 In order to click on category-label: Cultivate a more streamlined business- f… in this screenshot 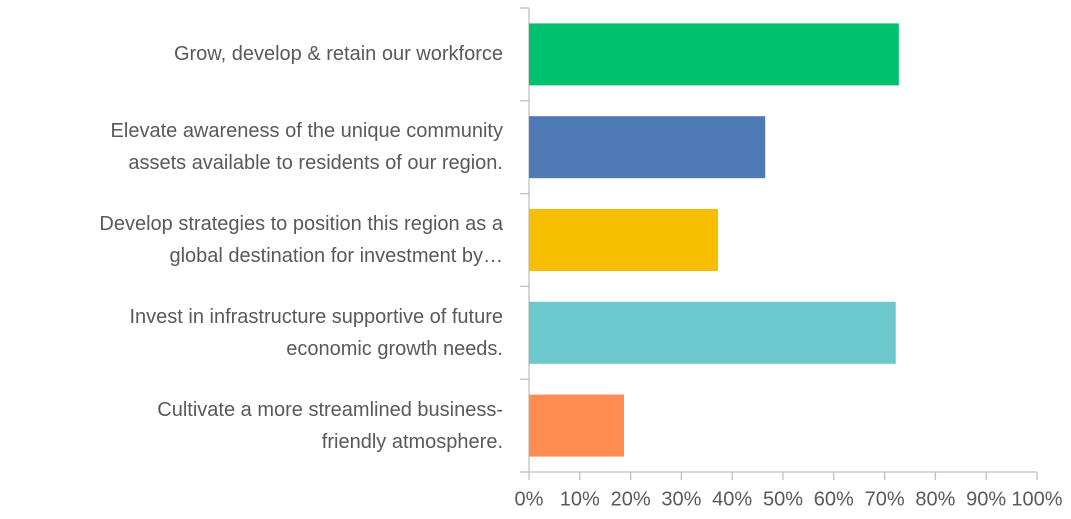, I will do `click(330, 425)`.